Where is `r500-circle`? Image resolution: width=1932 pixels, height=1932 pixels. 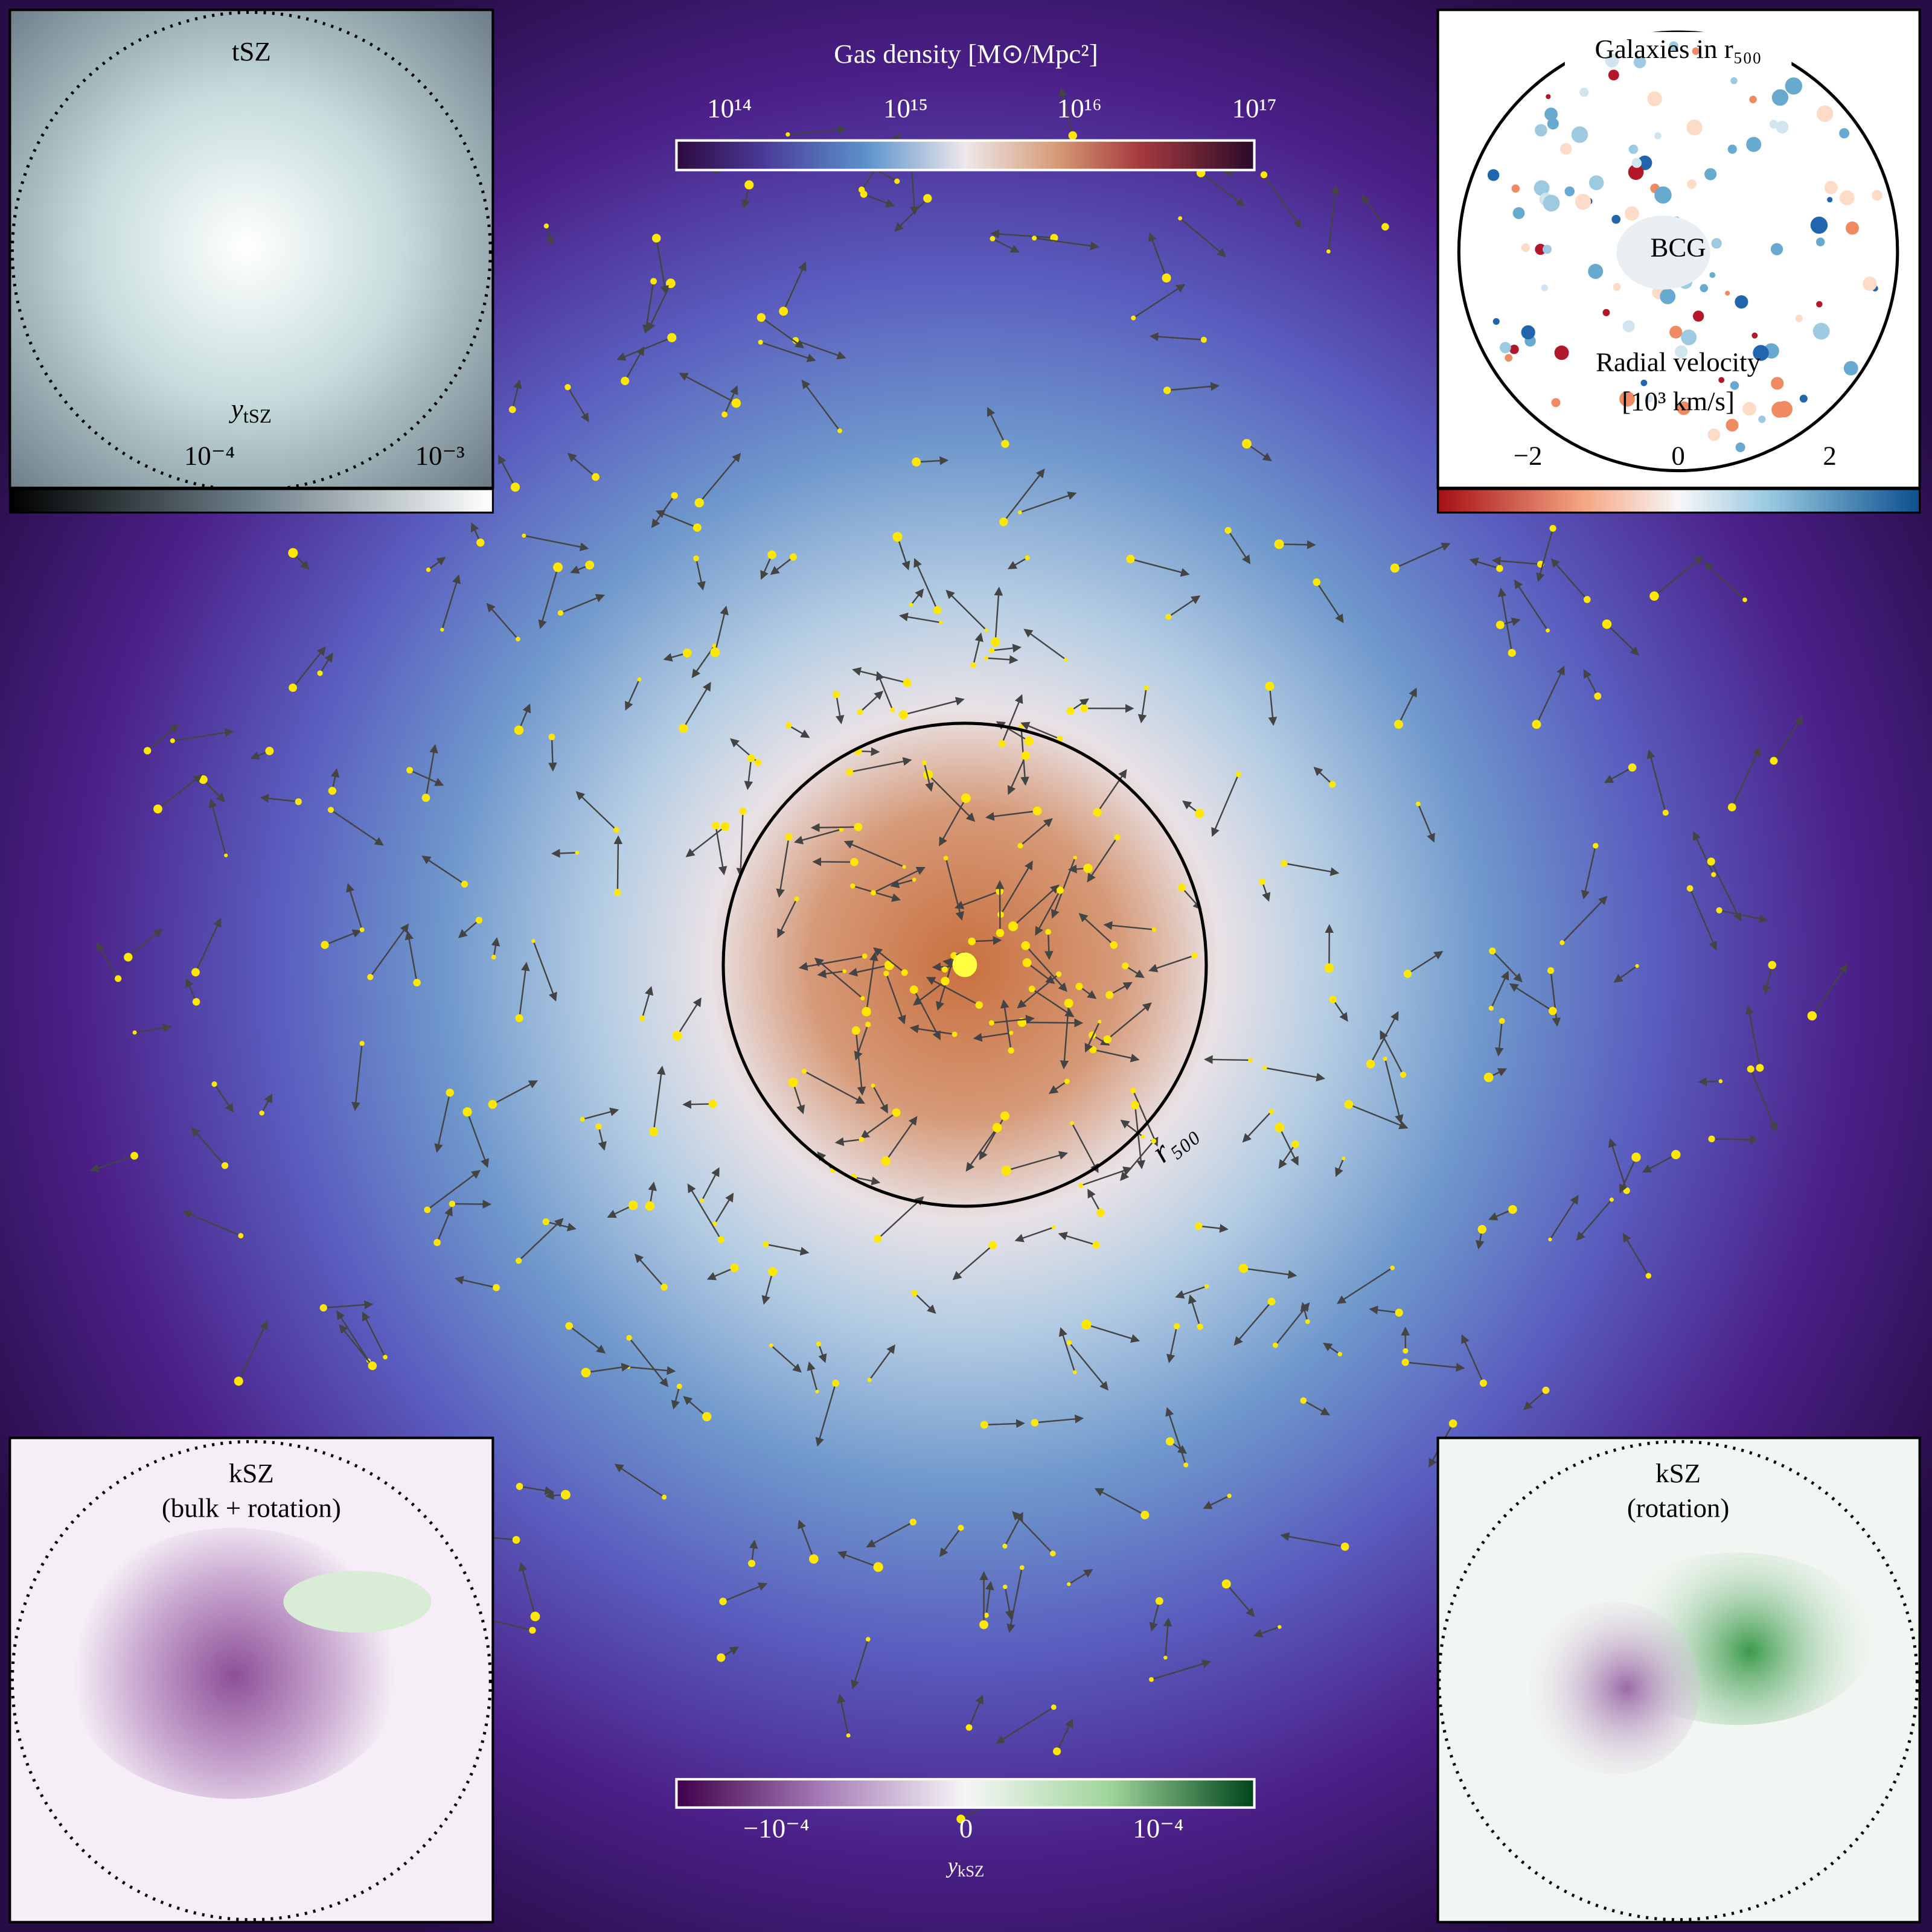
r500-circle is located at coordinates (251, 251).